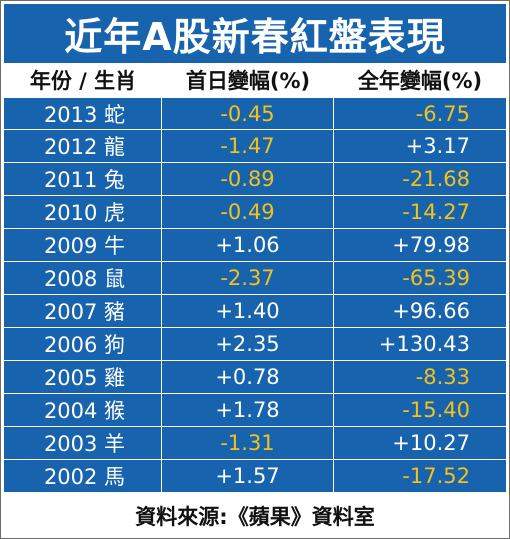 The width and height of the screenshot is (510, 539). I want to click on title-bar: 近年A股新春紅盤表現, so click(255, 33).